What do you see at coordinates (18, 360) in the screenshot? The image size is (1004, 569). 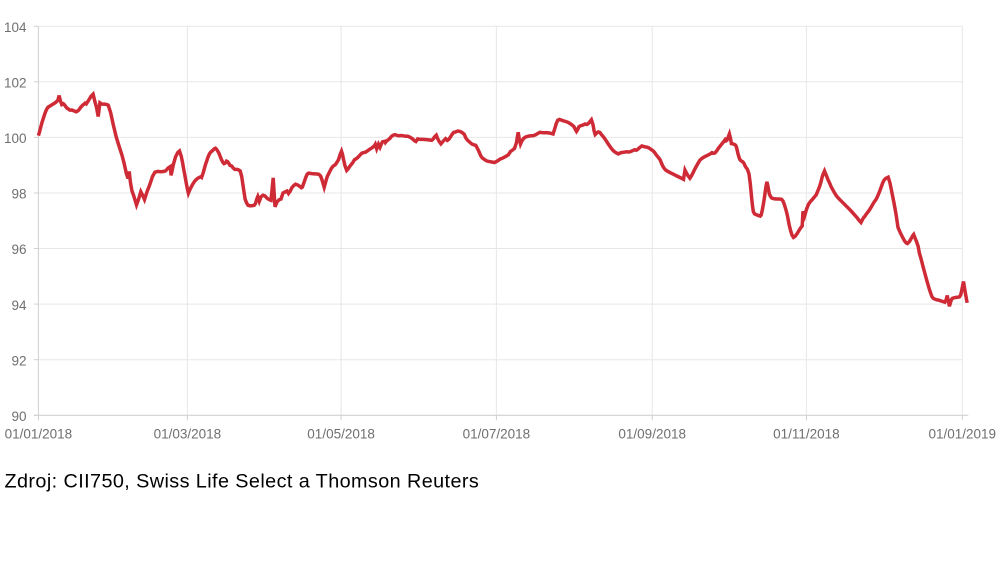 I see `svg-text: 92` at bounding box center [18, 360].